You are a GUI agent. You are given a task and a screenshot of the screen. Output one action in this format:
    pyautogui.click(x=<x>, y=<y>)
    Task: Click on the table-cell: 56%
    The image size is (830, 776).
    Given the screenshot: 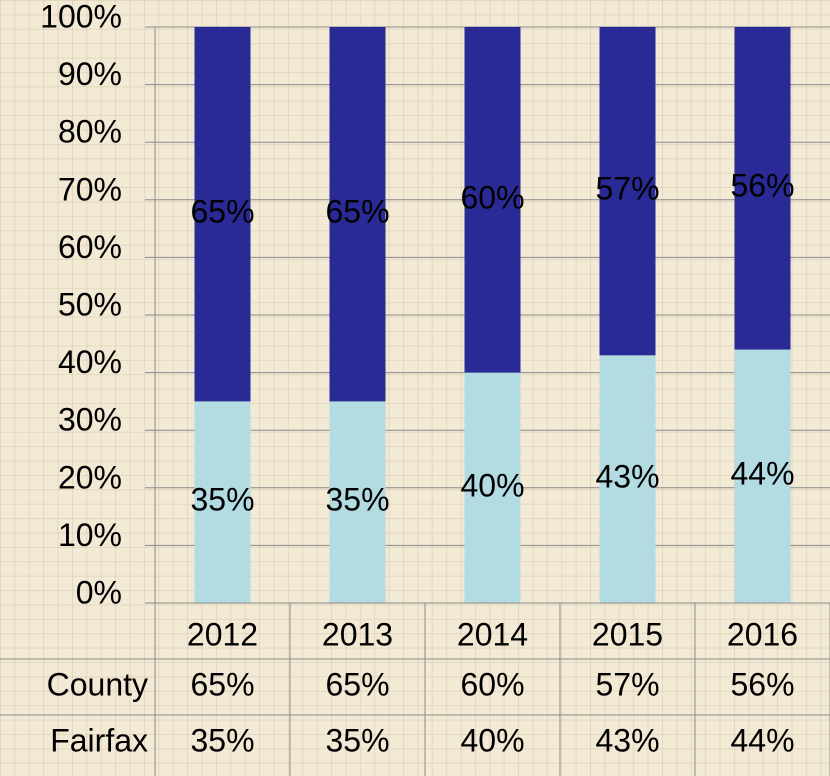 What is the action you would take?
    pyautogui.click(x=762, y=684)
    